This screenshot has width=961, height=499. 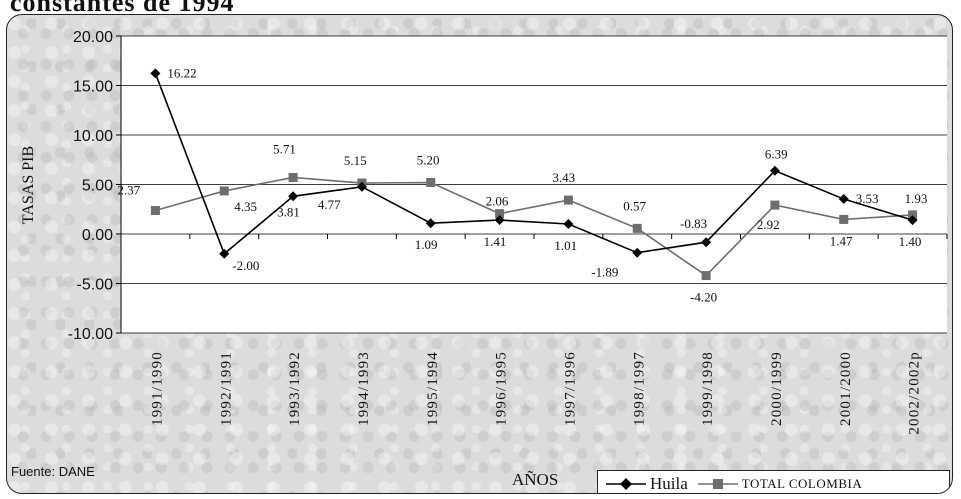 I want to click on data-label-total-colombia: -4.20, so click(x=703, y=297).